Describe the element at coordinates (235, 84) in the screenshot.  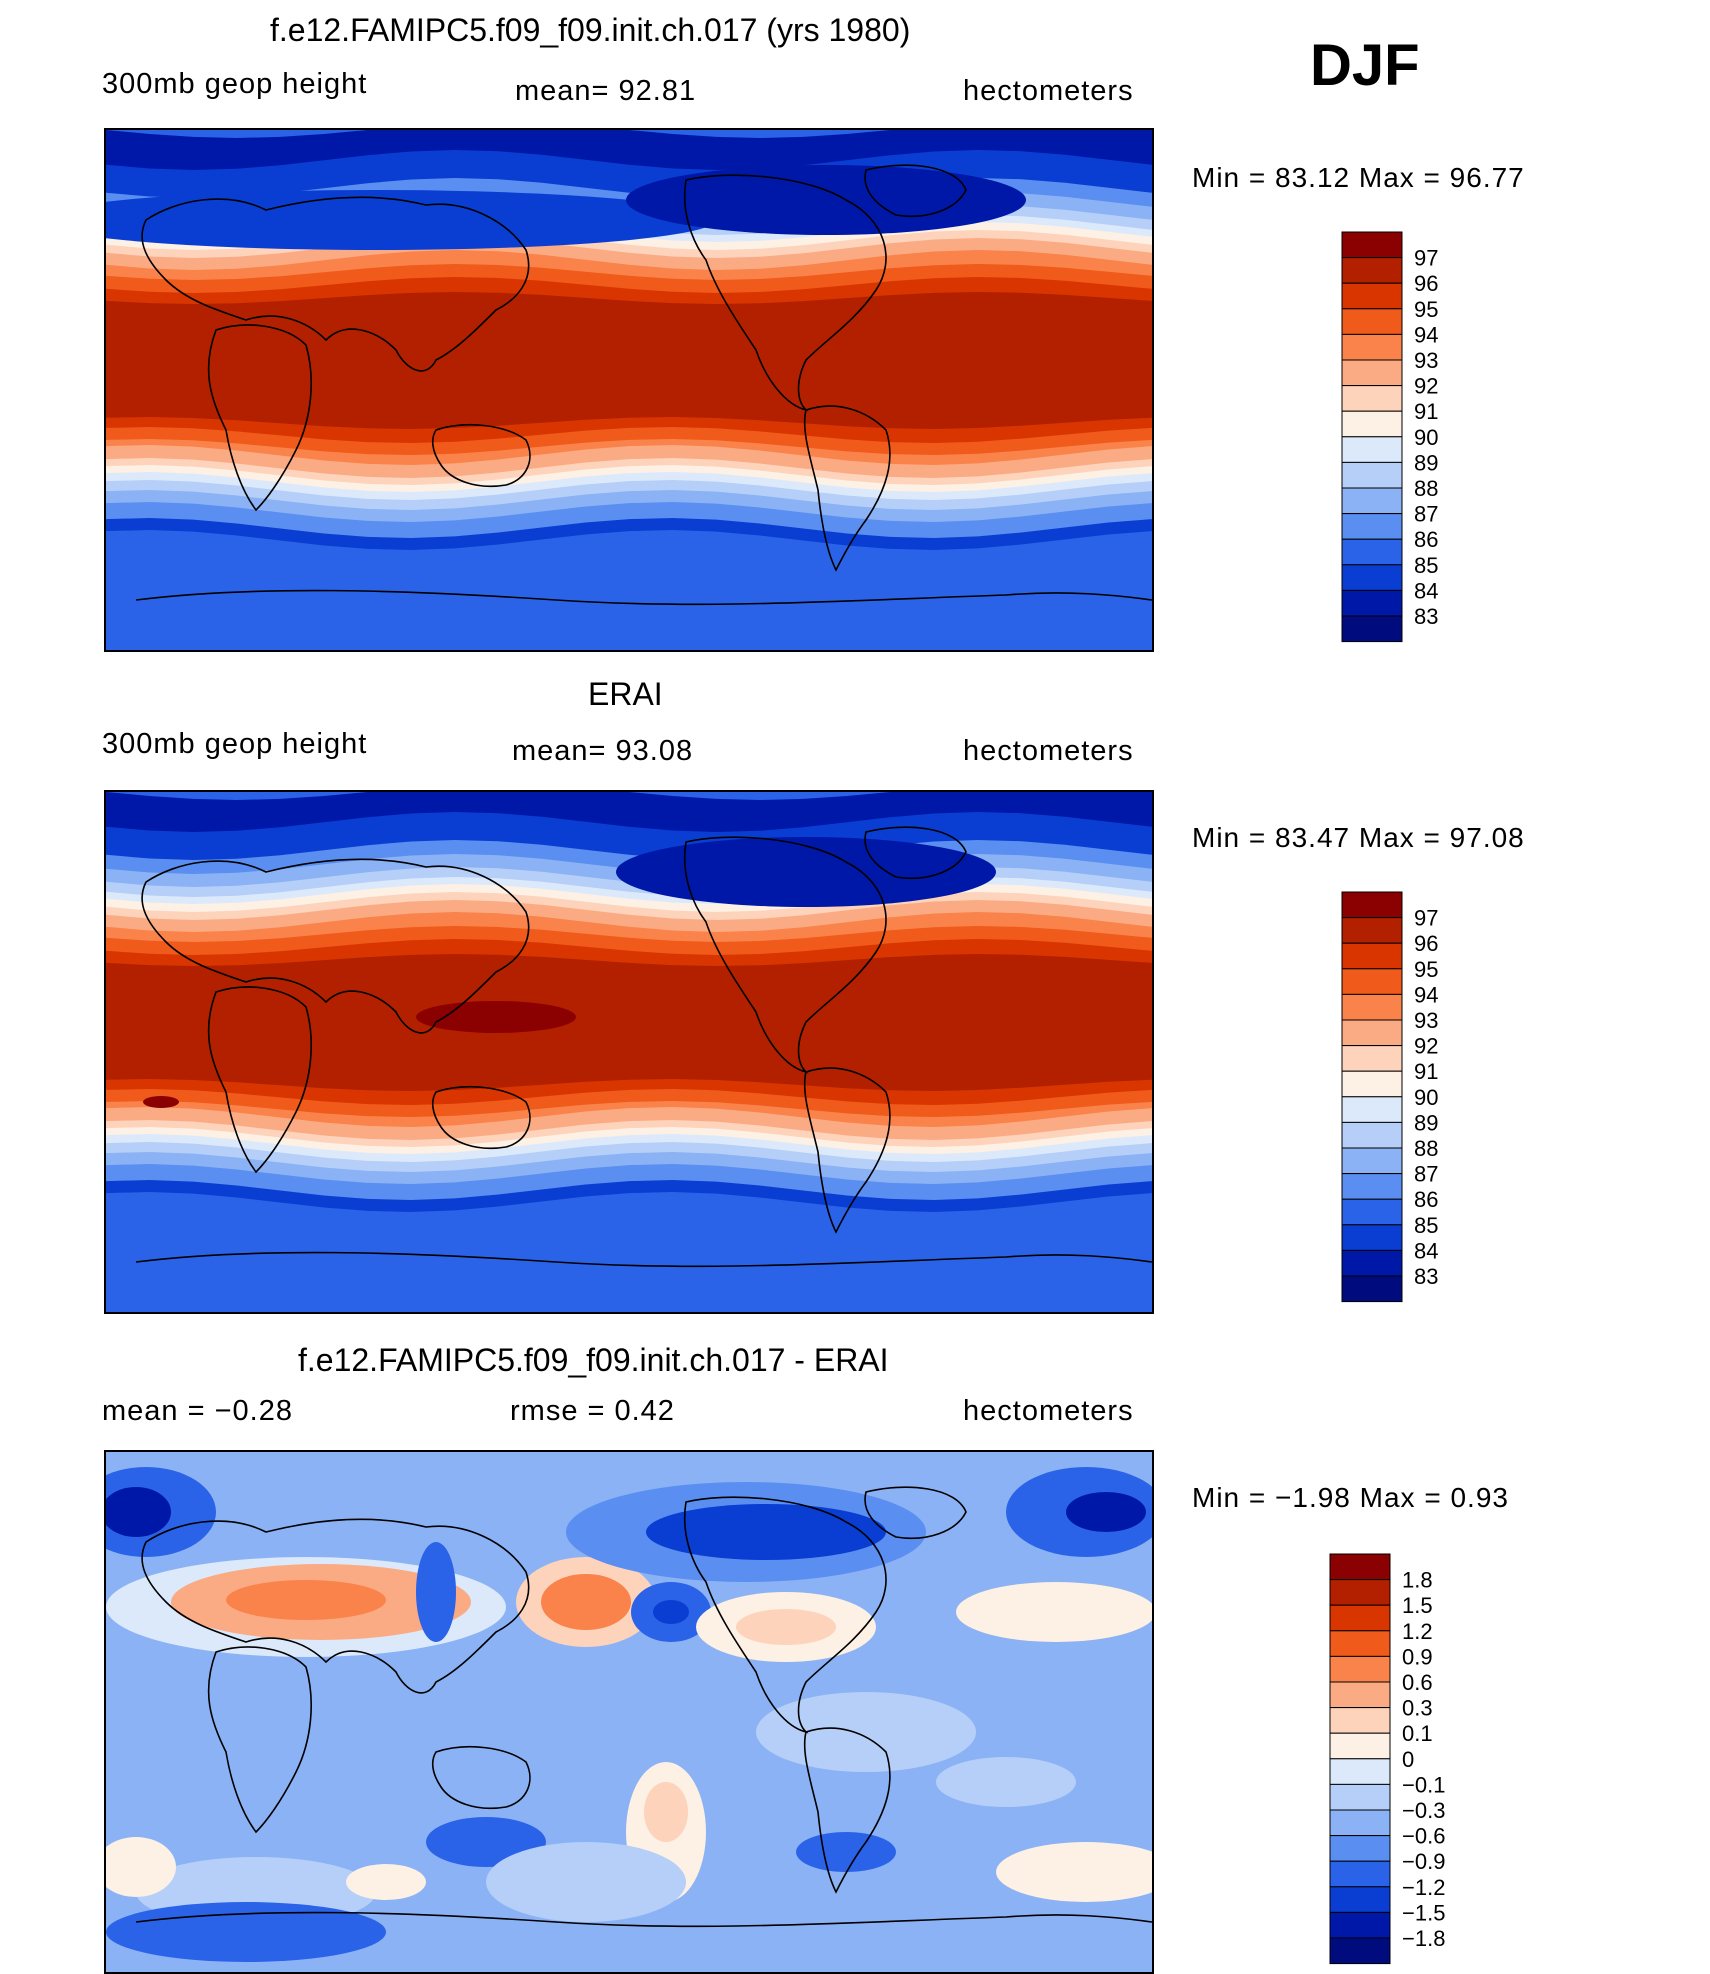
I see `panel1-variable-label: 300mb geop height` at that location.